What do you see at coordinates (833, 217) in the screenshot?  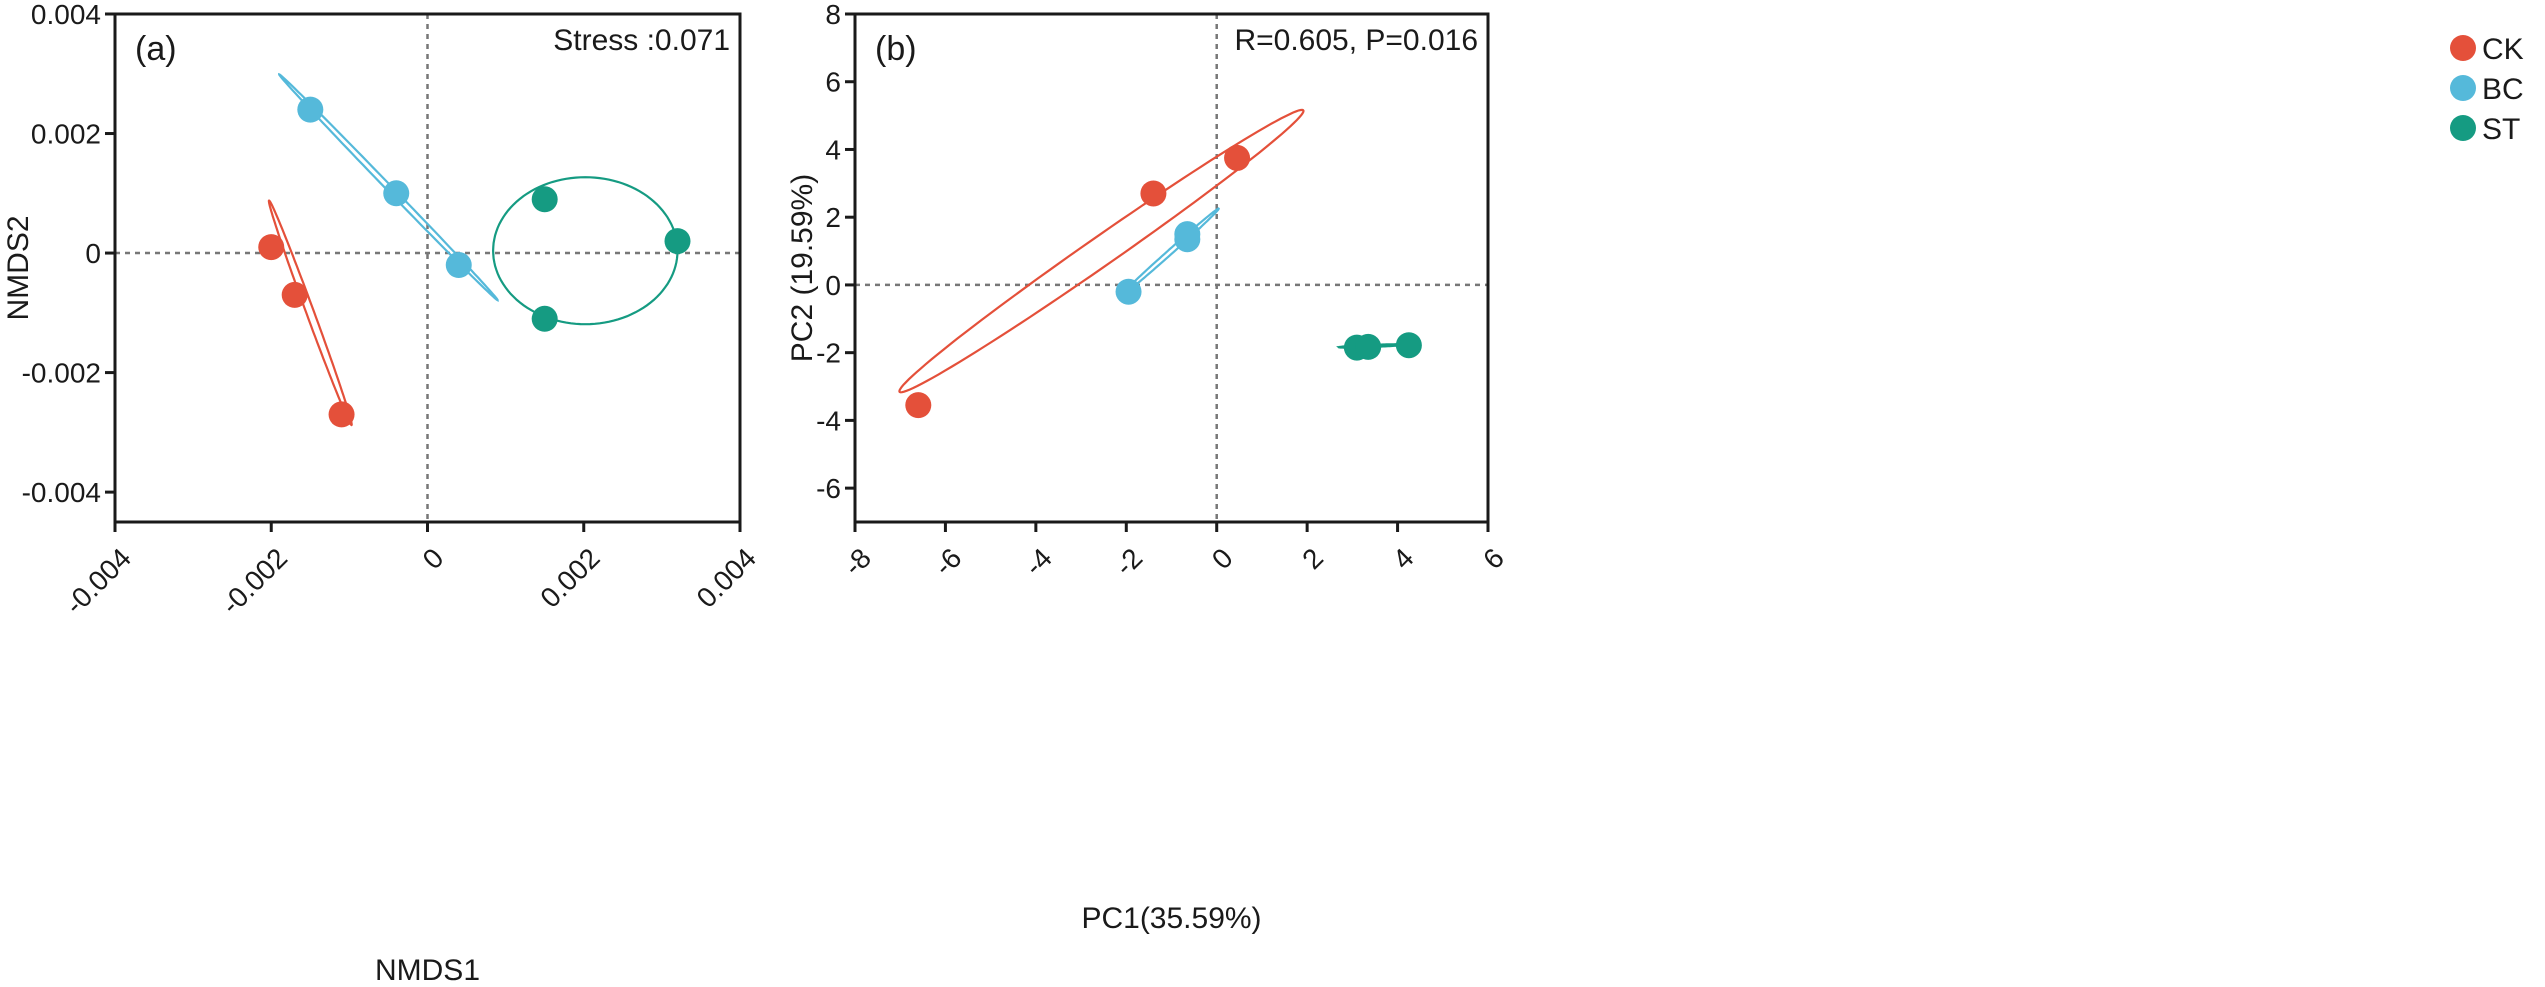 I see `y-tick-label: 2` at bounding box center [833, 217].